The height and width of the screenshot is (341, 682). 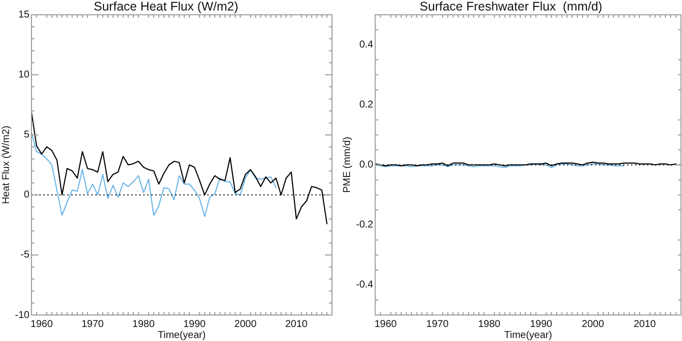 I want to click on y-tick-label: 15, so click(x=24, y=15).